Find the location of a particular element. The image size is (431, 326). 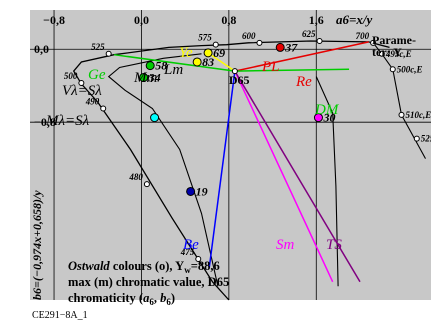

legend-title-line2: ter: Y is located at coordinates (387, 52).